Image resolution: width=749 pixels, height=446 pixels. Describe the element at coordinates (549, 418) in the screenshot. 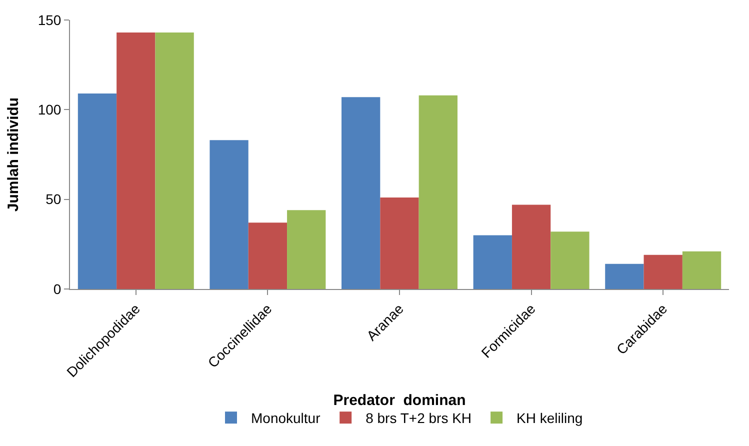

I see `legend-label: KH keliling` at that location.